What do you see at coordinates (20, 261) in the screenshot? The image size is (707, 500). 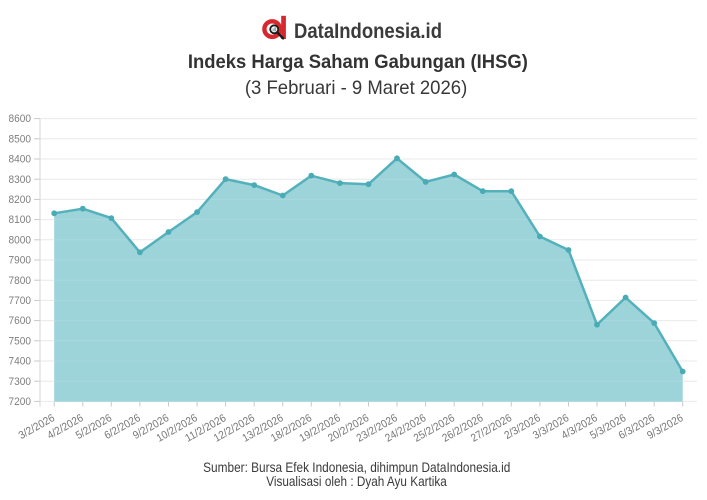 I see `svg-text: 7900` at bounding box center [20, 261].